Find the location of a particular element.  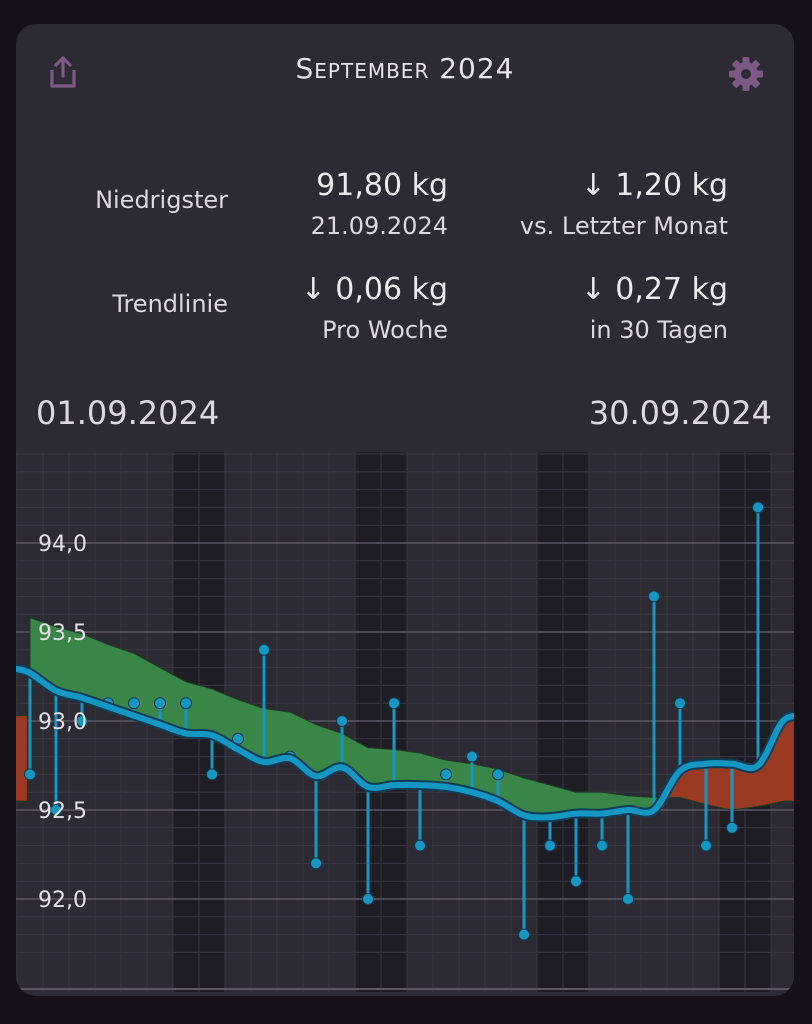

trend-30-label: in 30 Tagen is located at coordinates (658, 330).